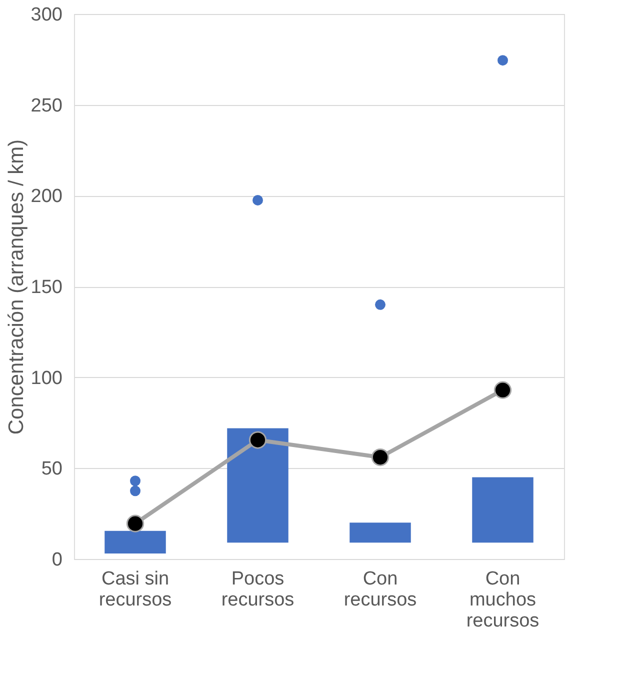 The image size is (634, 698). Describe the element at coordinates (46, 105) in the screenshot. I see `y-tick-label: 250` at that location.